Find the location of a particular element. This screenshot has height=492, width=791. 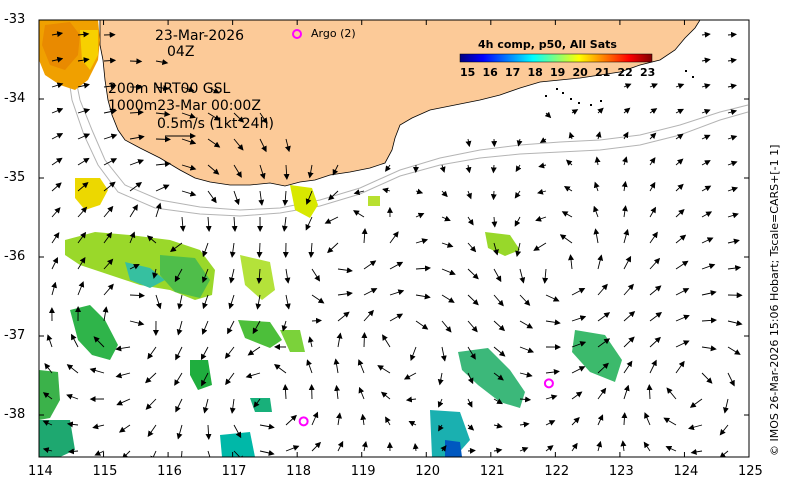

islands is located at coordinates (619, 88).